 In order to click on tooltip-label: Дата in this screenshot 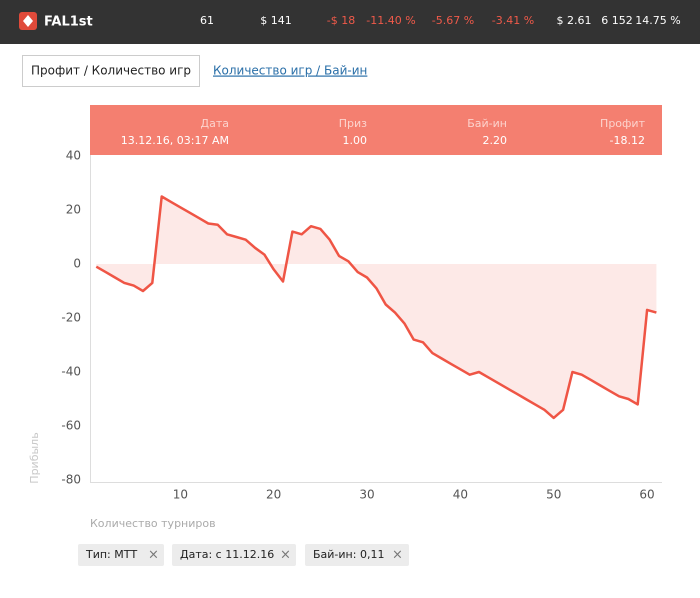, I will do `click(215, 123)`.